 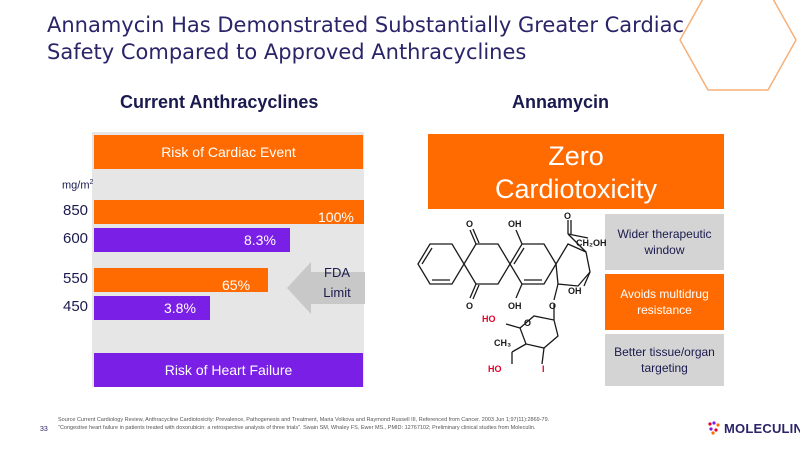 What do you see at coordinates (495, 369) in the screenshot?
I see `mol-ho-bottom: HO` at bounding box center [495, 369].